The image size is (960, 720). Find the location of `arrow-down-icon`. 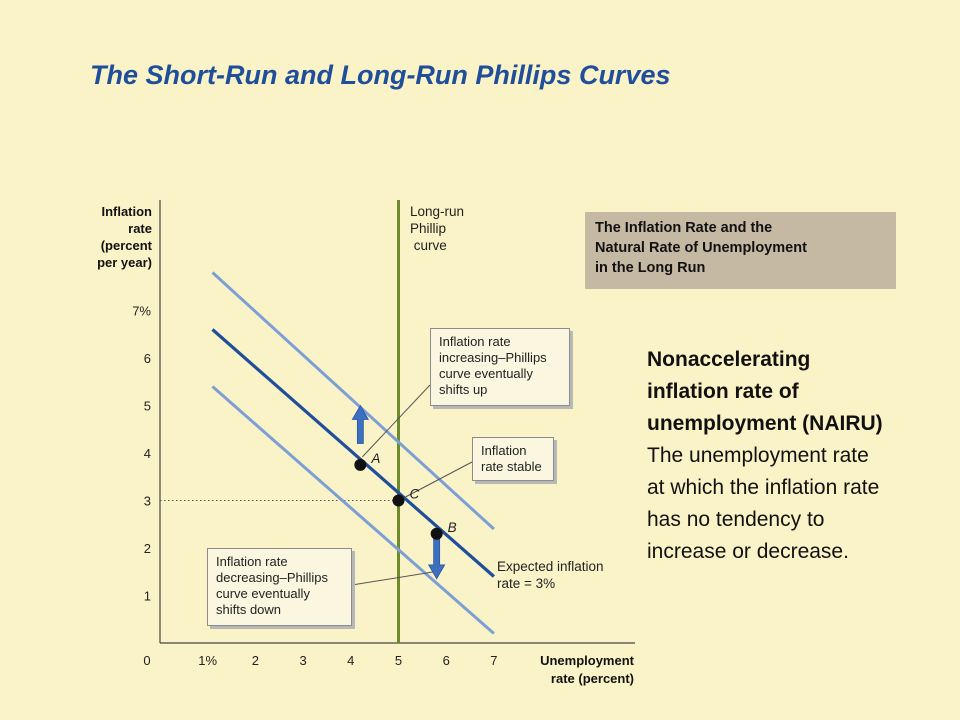

arrow-down-icon is located at coordinates (436, 559).